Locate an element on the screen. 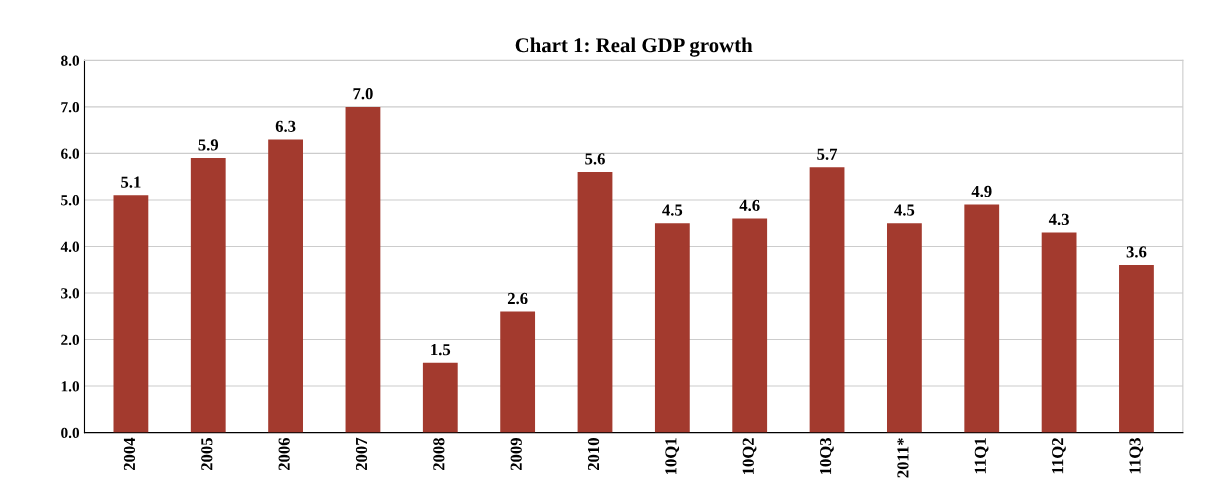 The image size is (1207, 503). data-label: 5.1 is located at coordinates (131, 182).